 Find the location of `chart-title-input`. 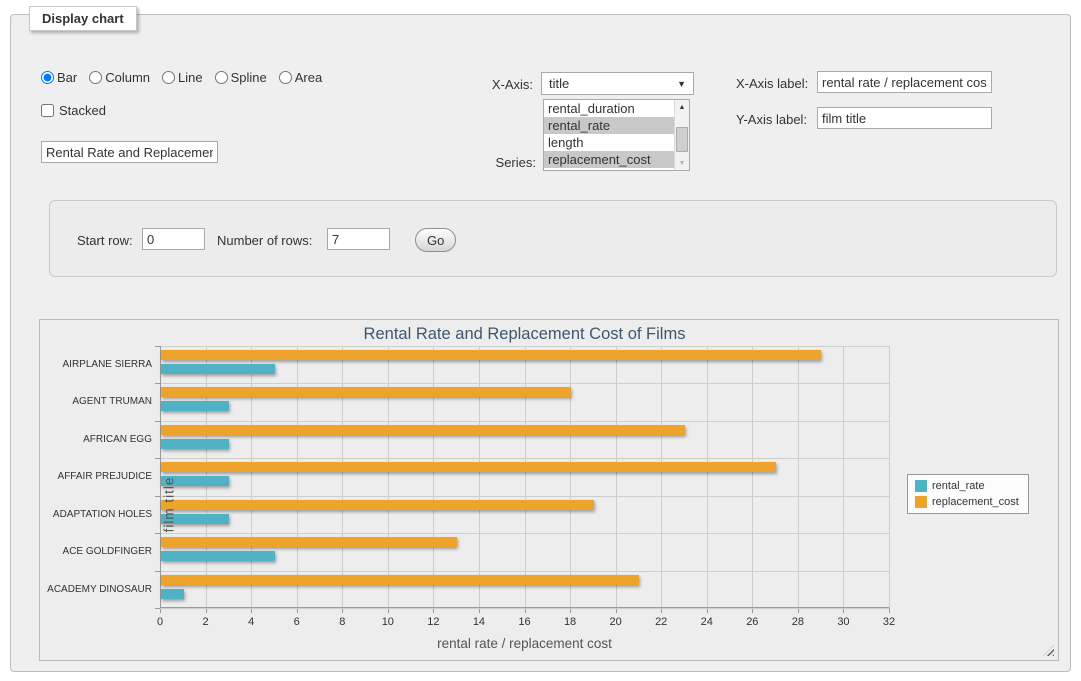

chart-title-input is located at coordinates (129, 152).